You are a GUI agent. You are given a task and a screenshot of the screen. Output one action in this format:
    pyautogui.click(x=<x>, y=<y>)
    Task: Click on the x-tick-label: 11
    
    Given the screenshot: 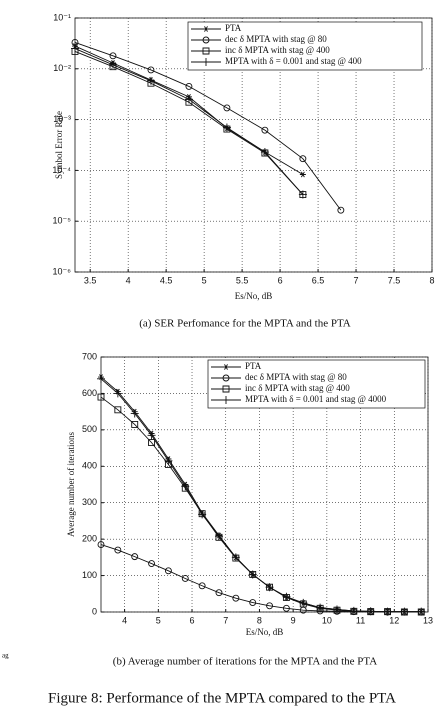 What is the action you would take?
    pyautogui.click(x=360, y=620)
    